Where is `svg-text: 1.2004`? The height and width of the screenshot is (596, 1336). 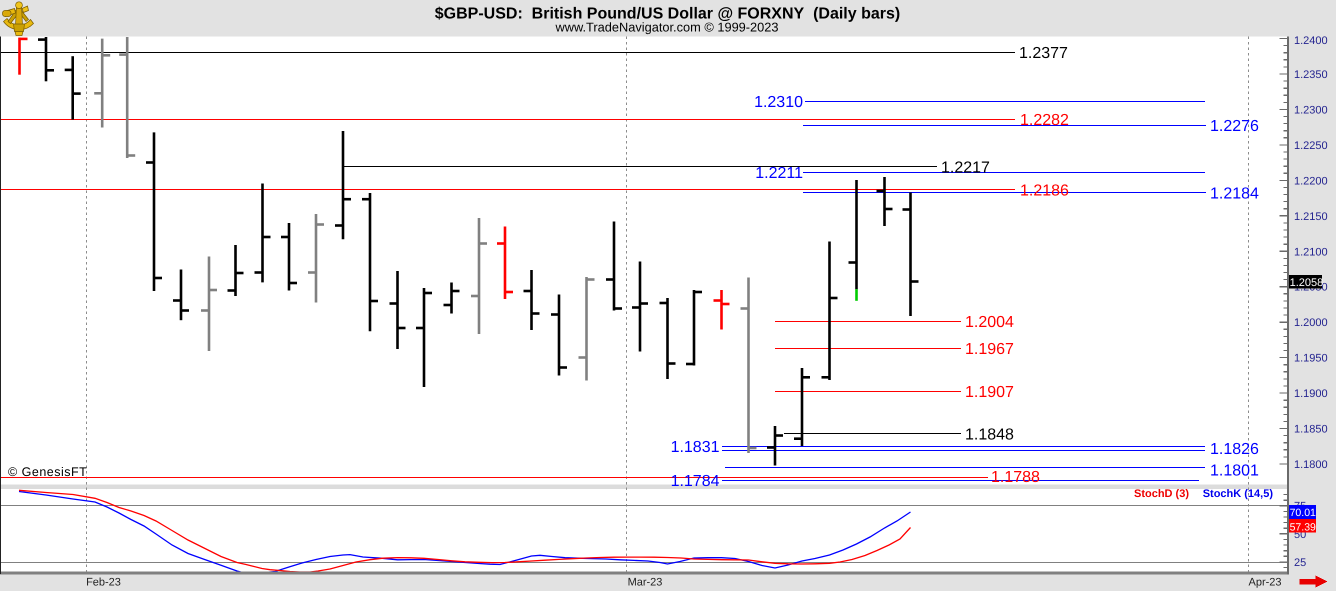
svg-text: 1.2004 is located at coordinates (989, 322).